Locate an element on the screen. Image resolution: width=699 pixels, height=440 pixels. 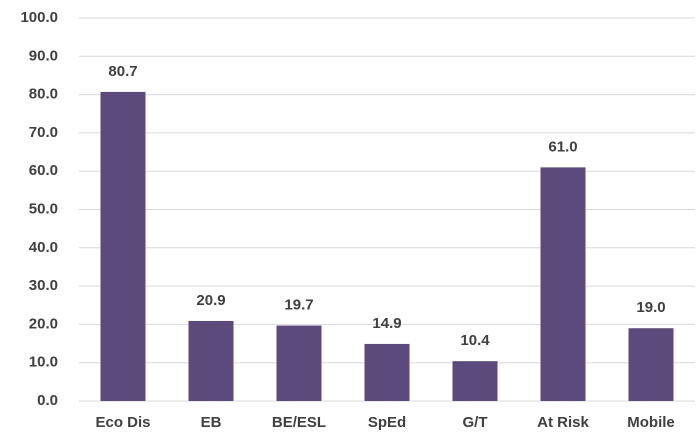
x-tick-label: Eco Dis is located at coordinates (122, 422).